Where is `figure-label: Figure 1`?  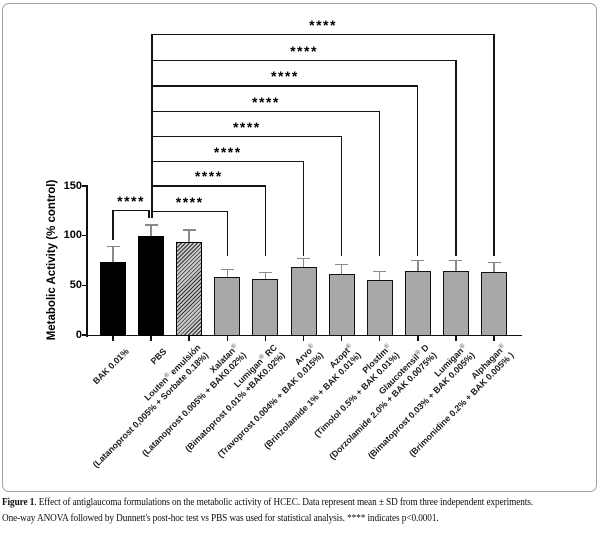
figure-label: Figure 1 is located at coordinates (18, 502).